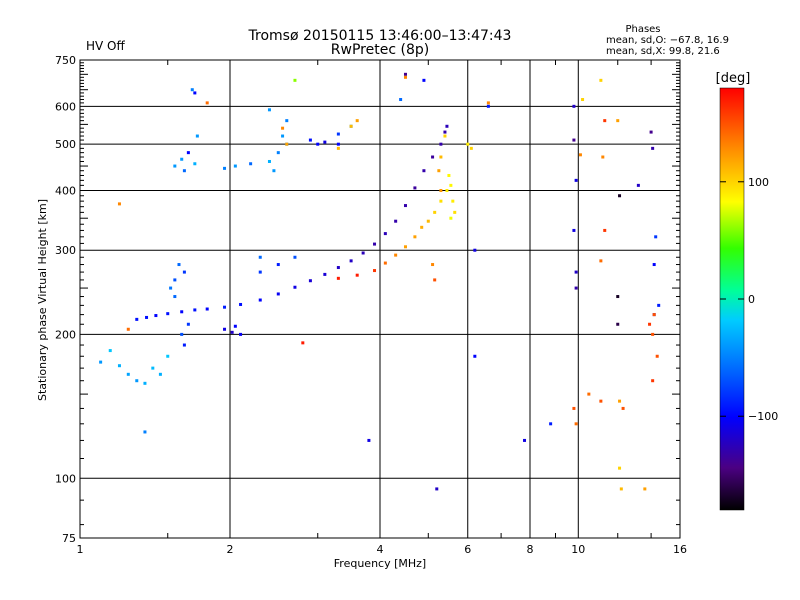 This screenshot has height=600, width=800. I want to click on colorbar-ticks: 100 0 −100, so click(749, 299).